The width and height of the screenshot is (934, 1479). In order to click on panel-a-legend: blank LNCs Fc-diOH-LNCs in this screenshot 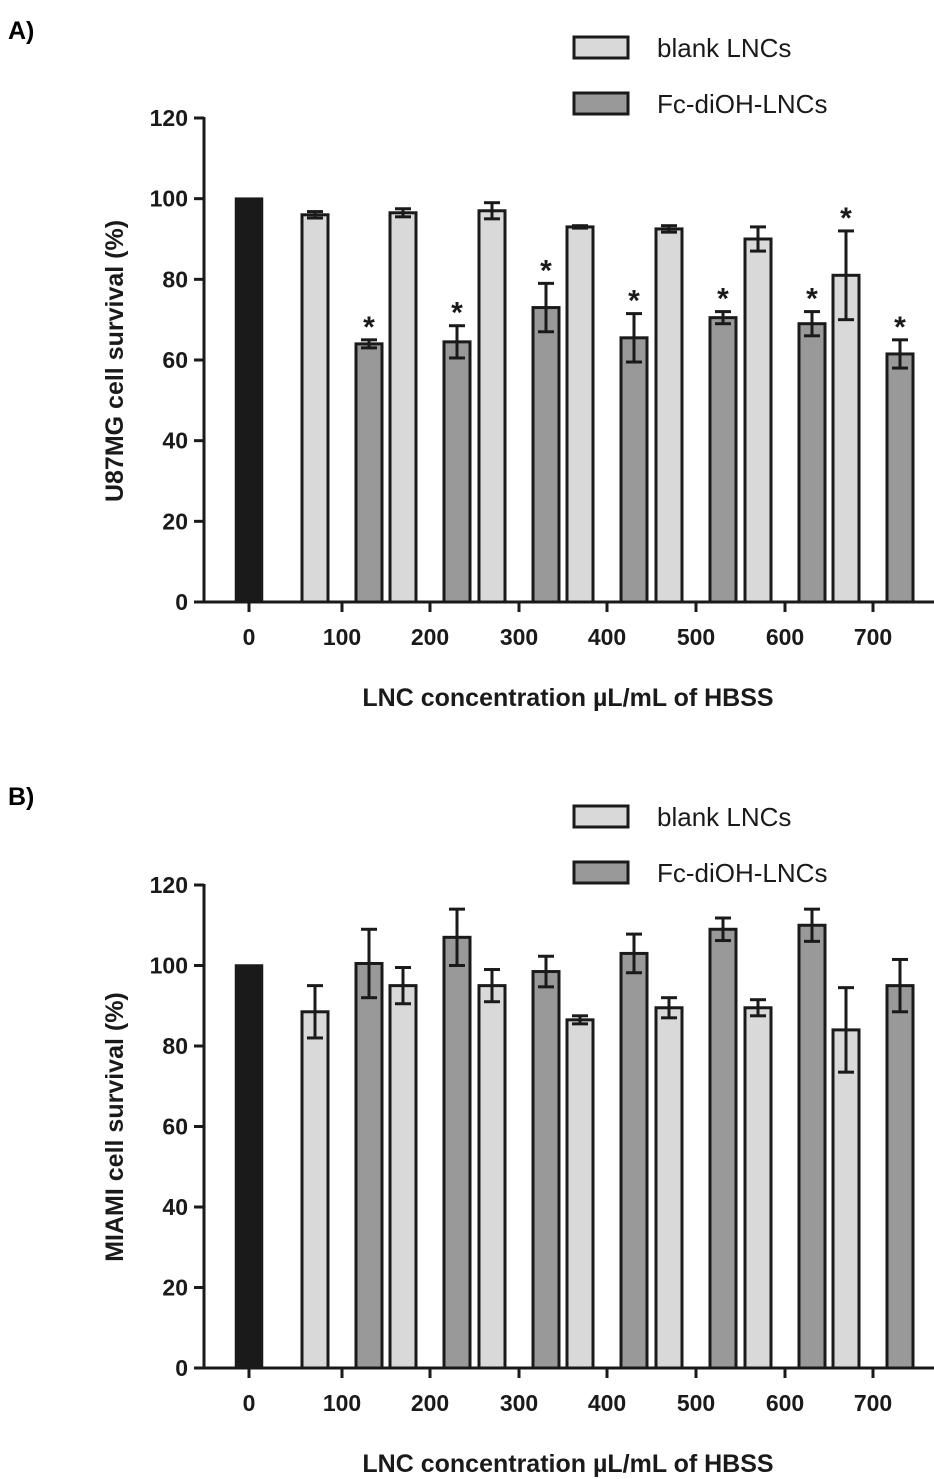, I will do `click(699, 76)`.